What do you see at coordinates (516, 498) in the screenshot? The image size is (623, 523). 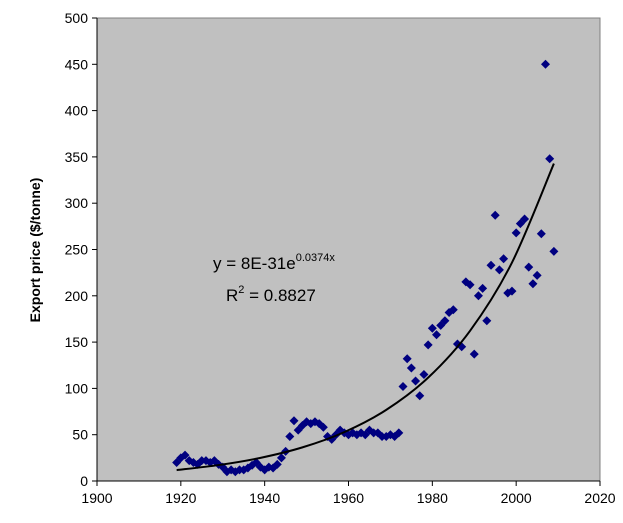 I see `x-tick-label: 2000` at bounding box center [516, 498].